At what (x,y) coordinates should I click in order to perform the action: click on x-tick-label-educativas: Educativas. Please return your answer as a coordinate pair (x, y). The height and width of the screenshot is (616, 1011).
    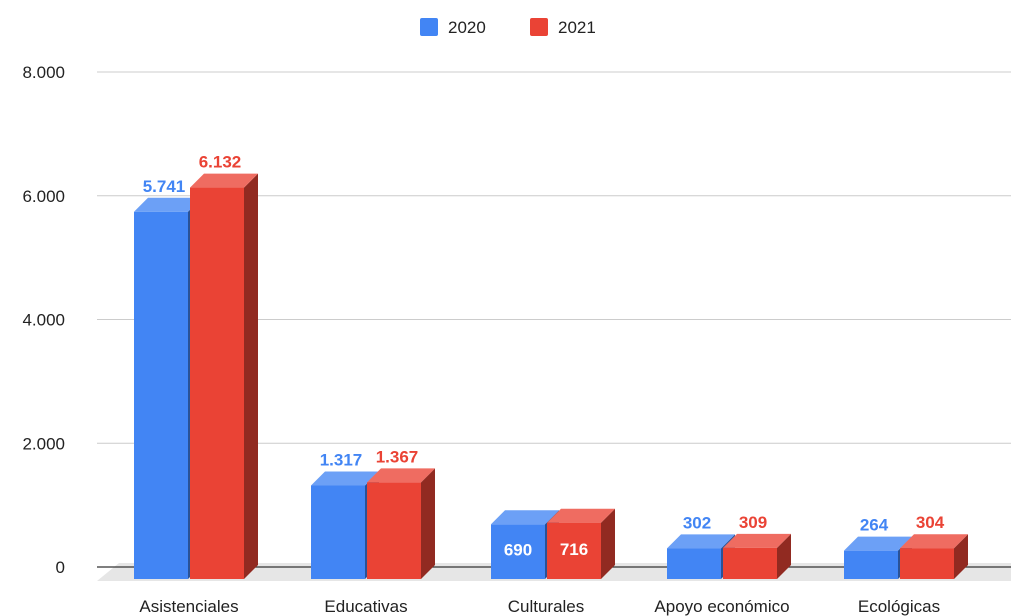
    Looking at the image, I should click on (365, 606).